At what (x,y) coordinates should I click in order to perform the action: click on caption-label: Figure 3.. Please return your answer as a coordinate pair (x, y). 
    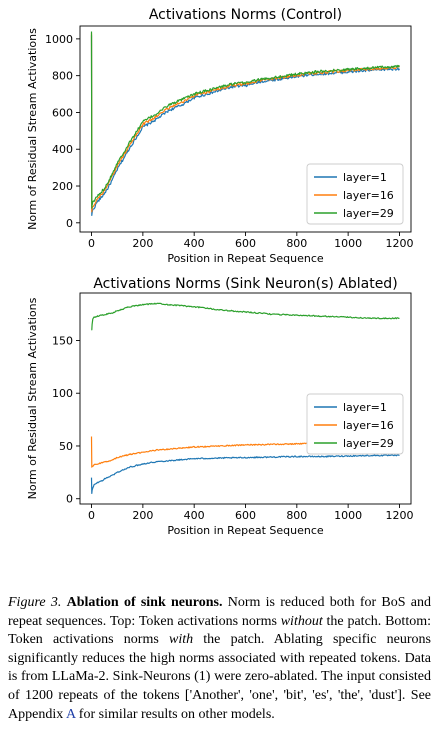
    Looking at the image, I should click on (35, 602).